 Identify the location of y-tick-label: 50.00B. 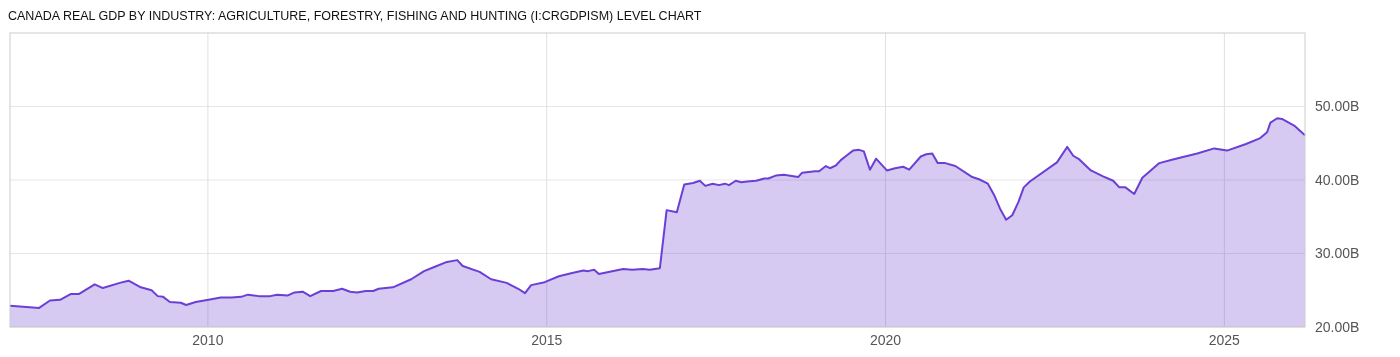
(1337, 106).